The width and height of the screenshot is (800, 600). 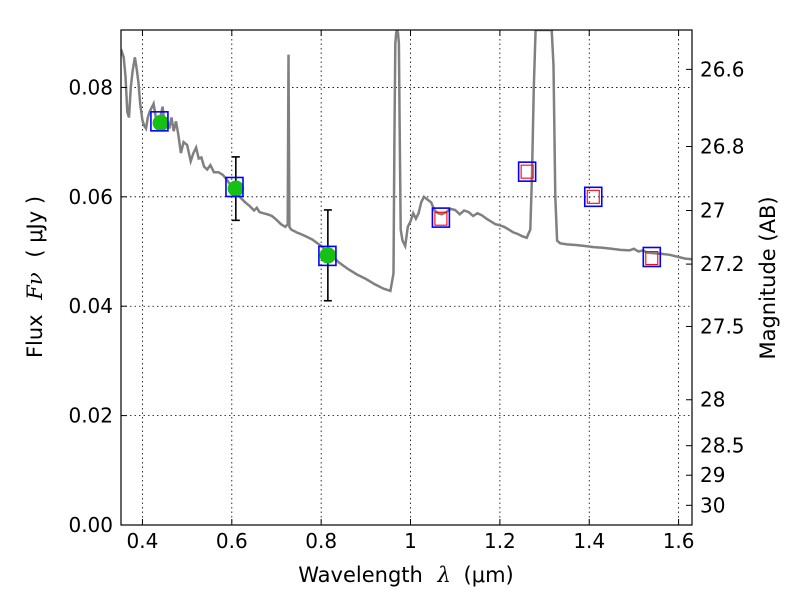 What do you see at coordinates (90, 197) in the screenshot?
I see `y-tick-label: 0.06` at bounding box center [90, 197].